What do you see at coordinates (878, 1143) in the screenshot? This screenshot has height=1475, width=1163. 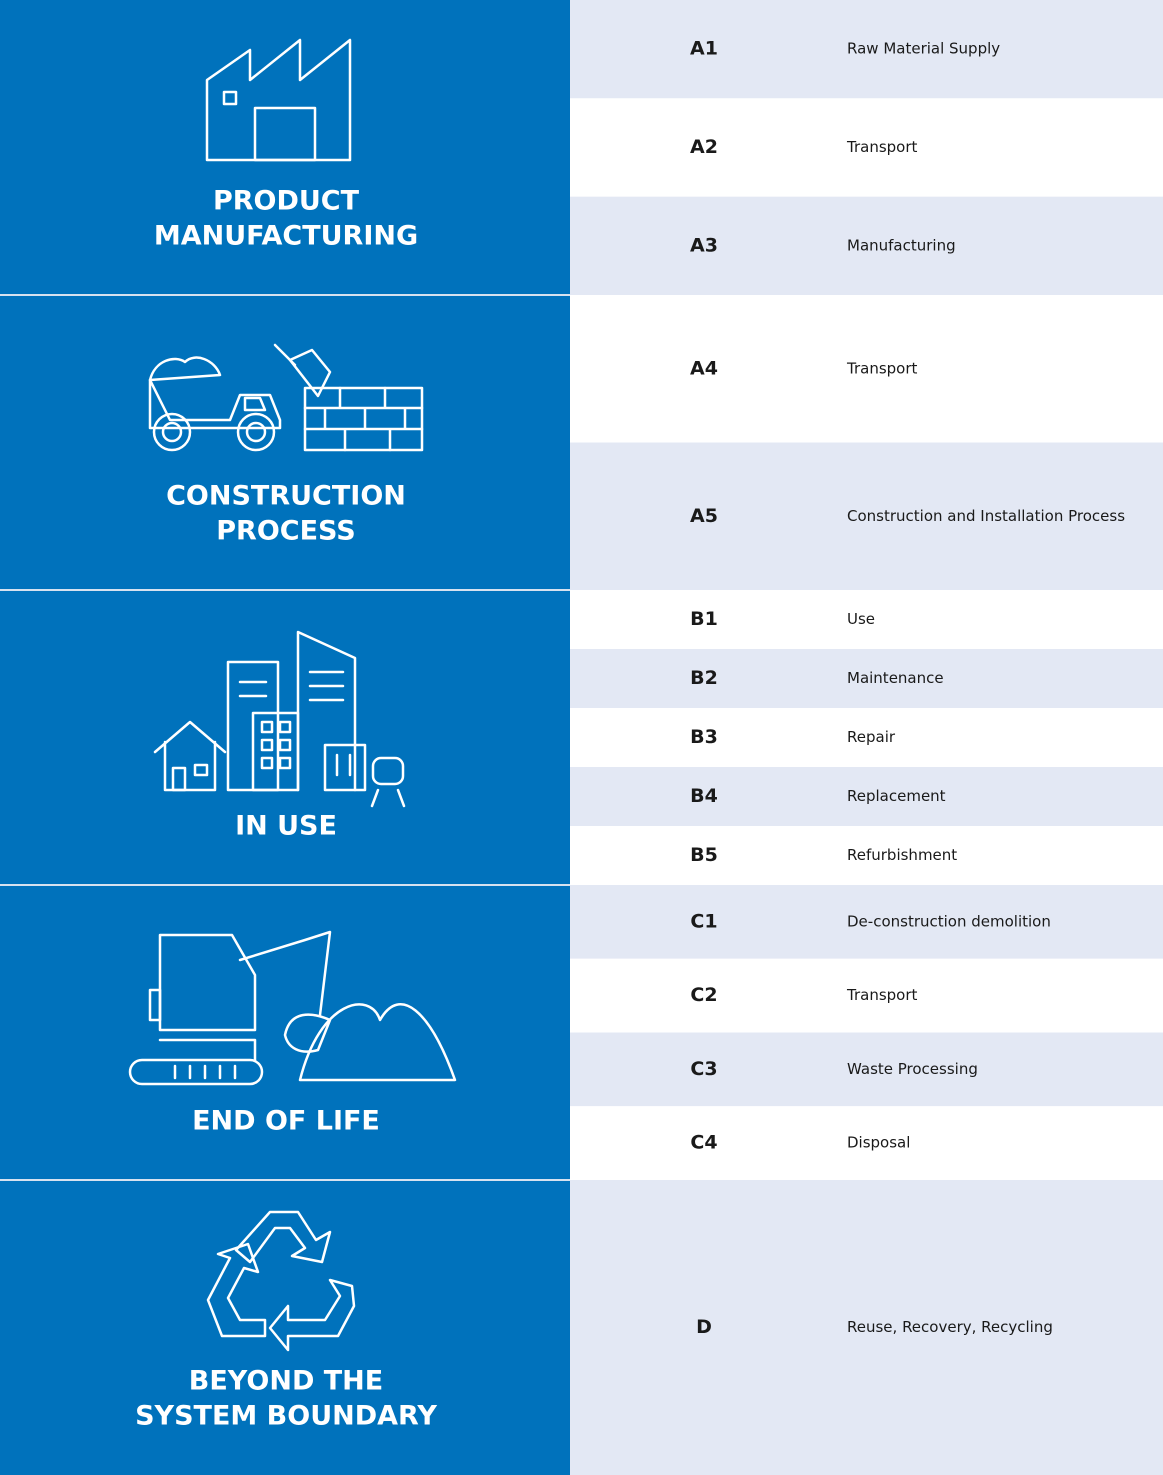 I see `module-label: Disposal` at bounding box center [878, 1143].